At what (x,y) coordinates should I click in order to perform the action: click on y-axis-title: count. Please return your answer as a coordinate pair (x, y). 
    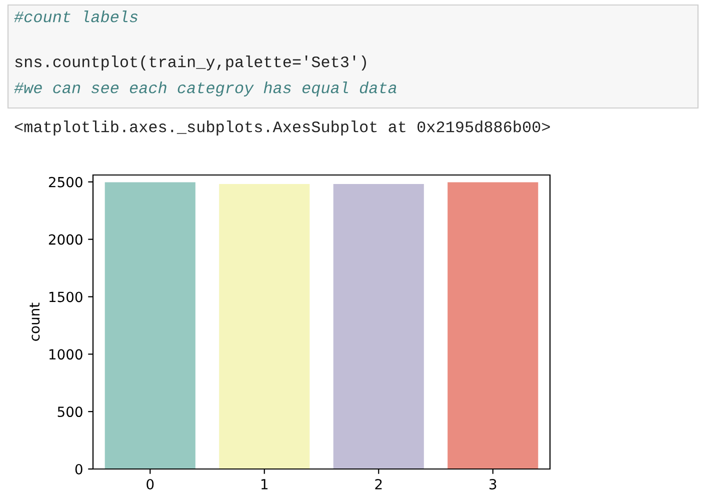
    Looking at the image, I should click on (35, 321).